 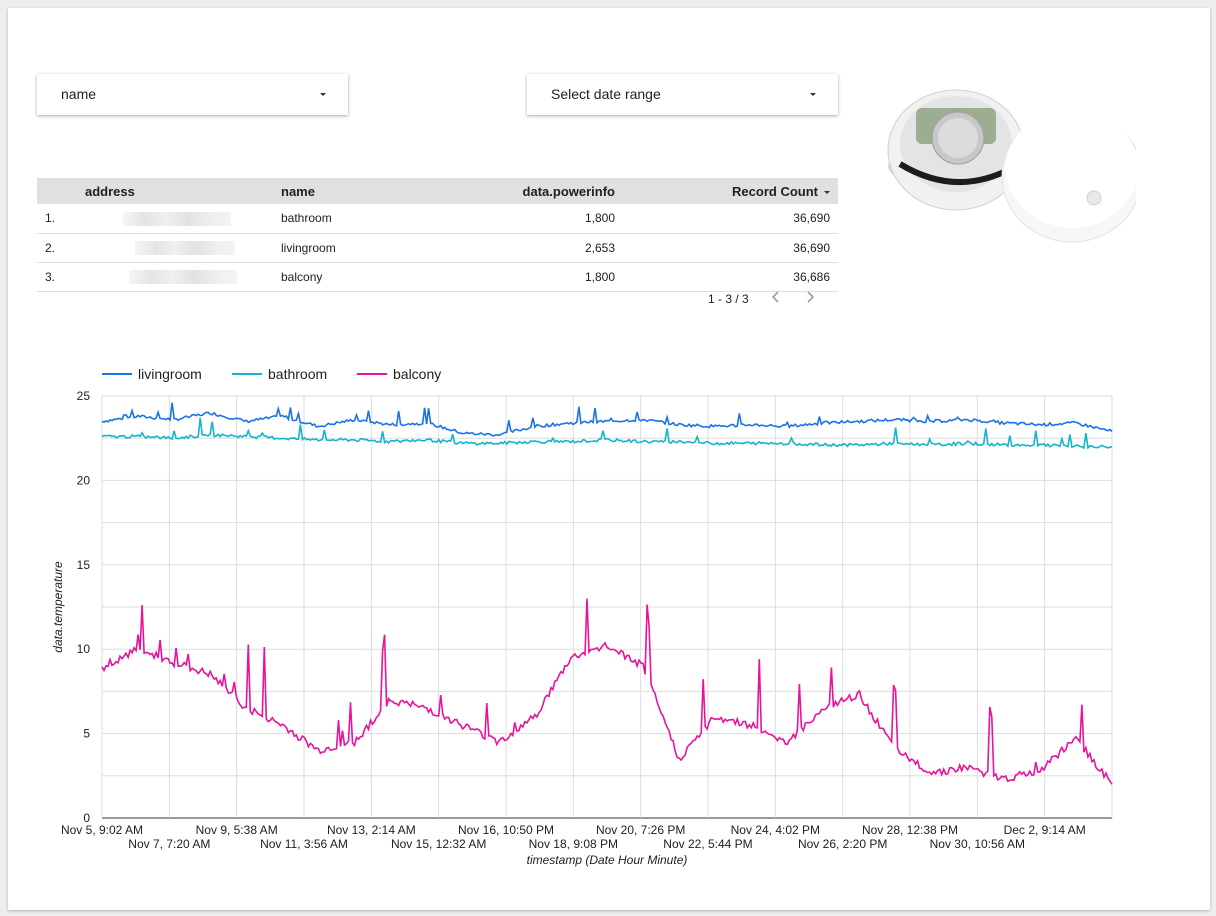 I want to click on series-line-livingroom, so click(x=607, y=419).